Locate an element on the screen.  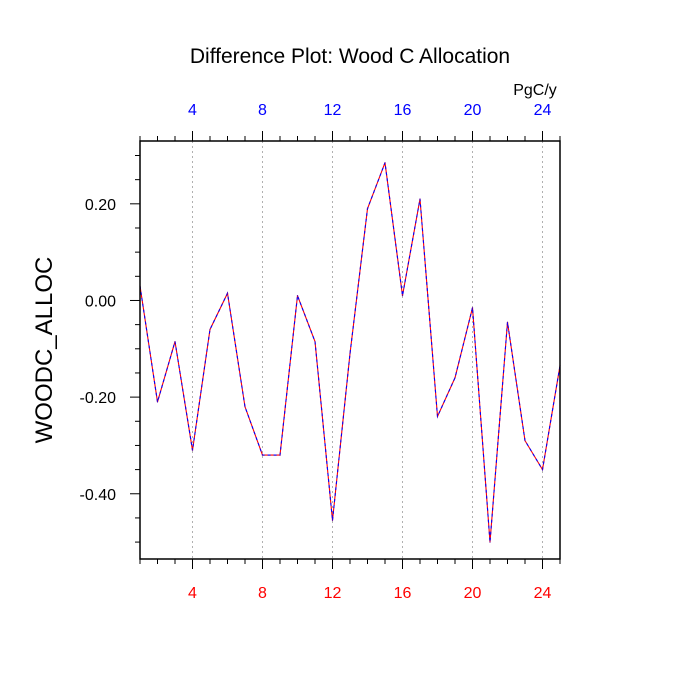
x-tick-label-bottom-8: 8 is located at coordinates (262, 593).